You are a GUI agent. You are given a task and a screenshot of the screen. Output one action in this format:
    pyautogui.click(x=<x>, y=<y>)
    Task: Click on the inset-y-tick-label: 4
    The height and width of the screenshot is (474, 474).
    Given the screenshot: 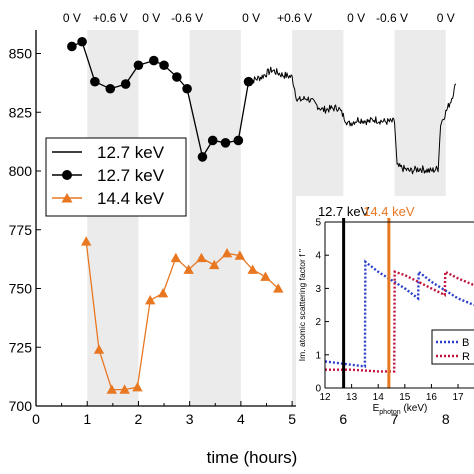 What is the action you would take?
    pyautogui.click(x=318, y=256)
    